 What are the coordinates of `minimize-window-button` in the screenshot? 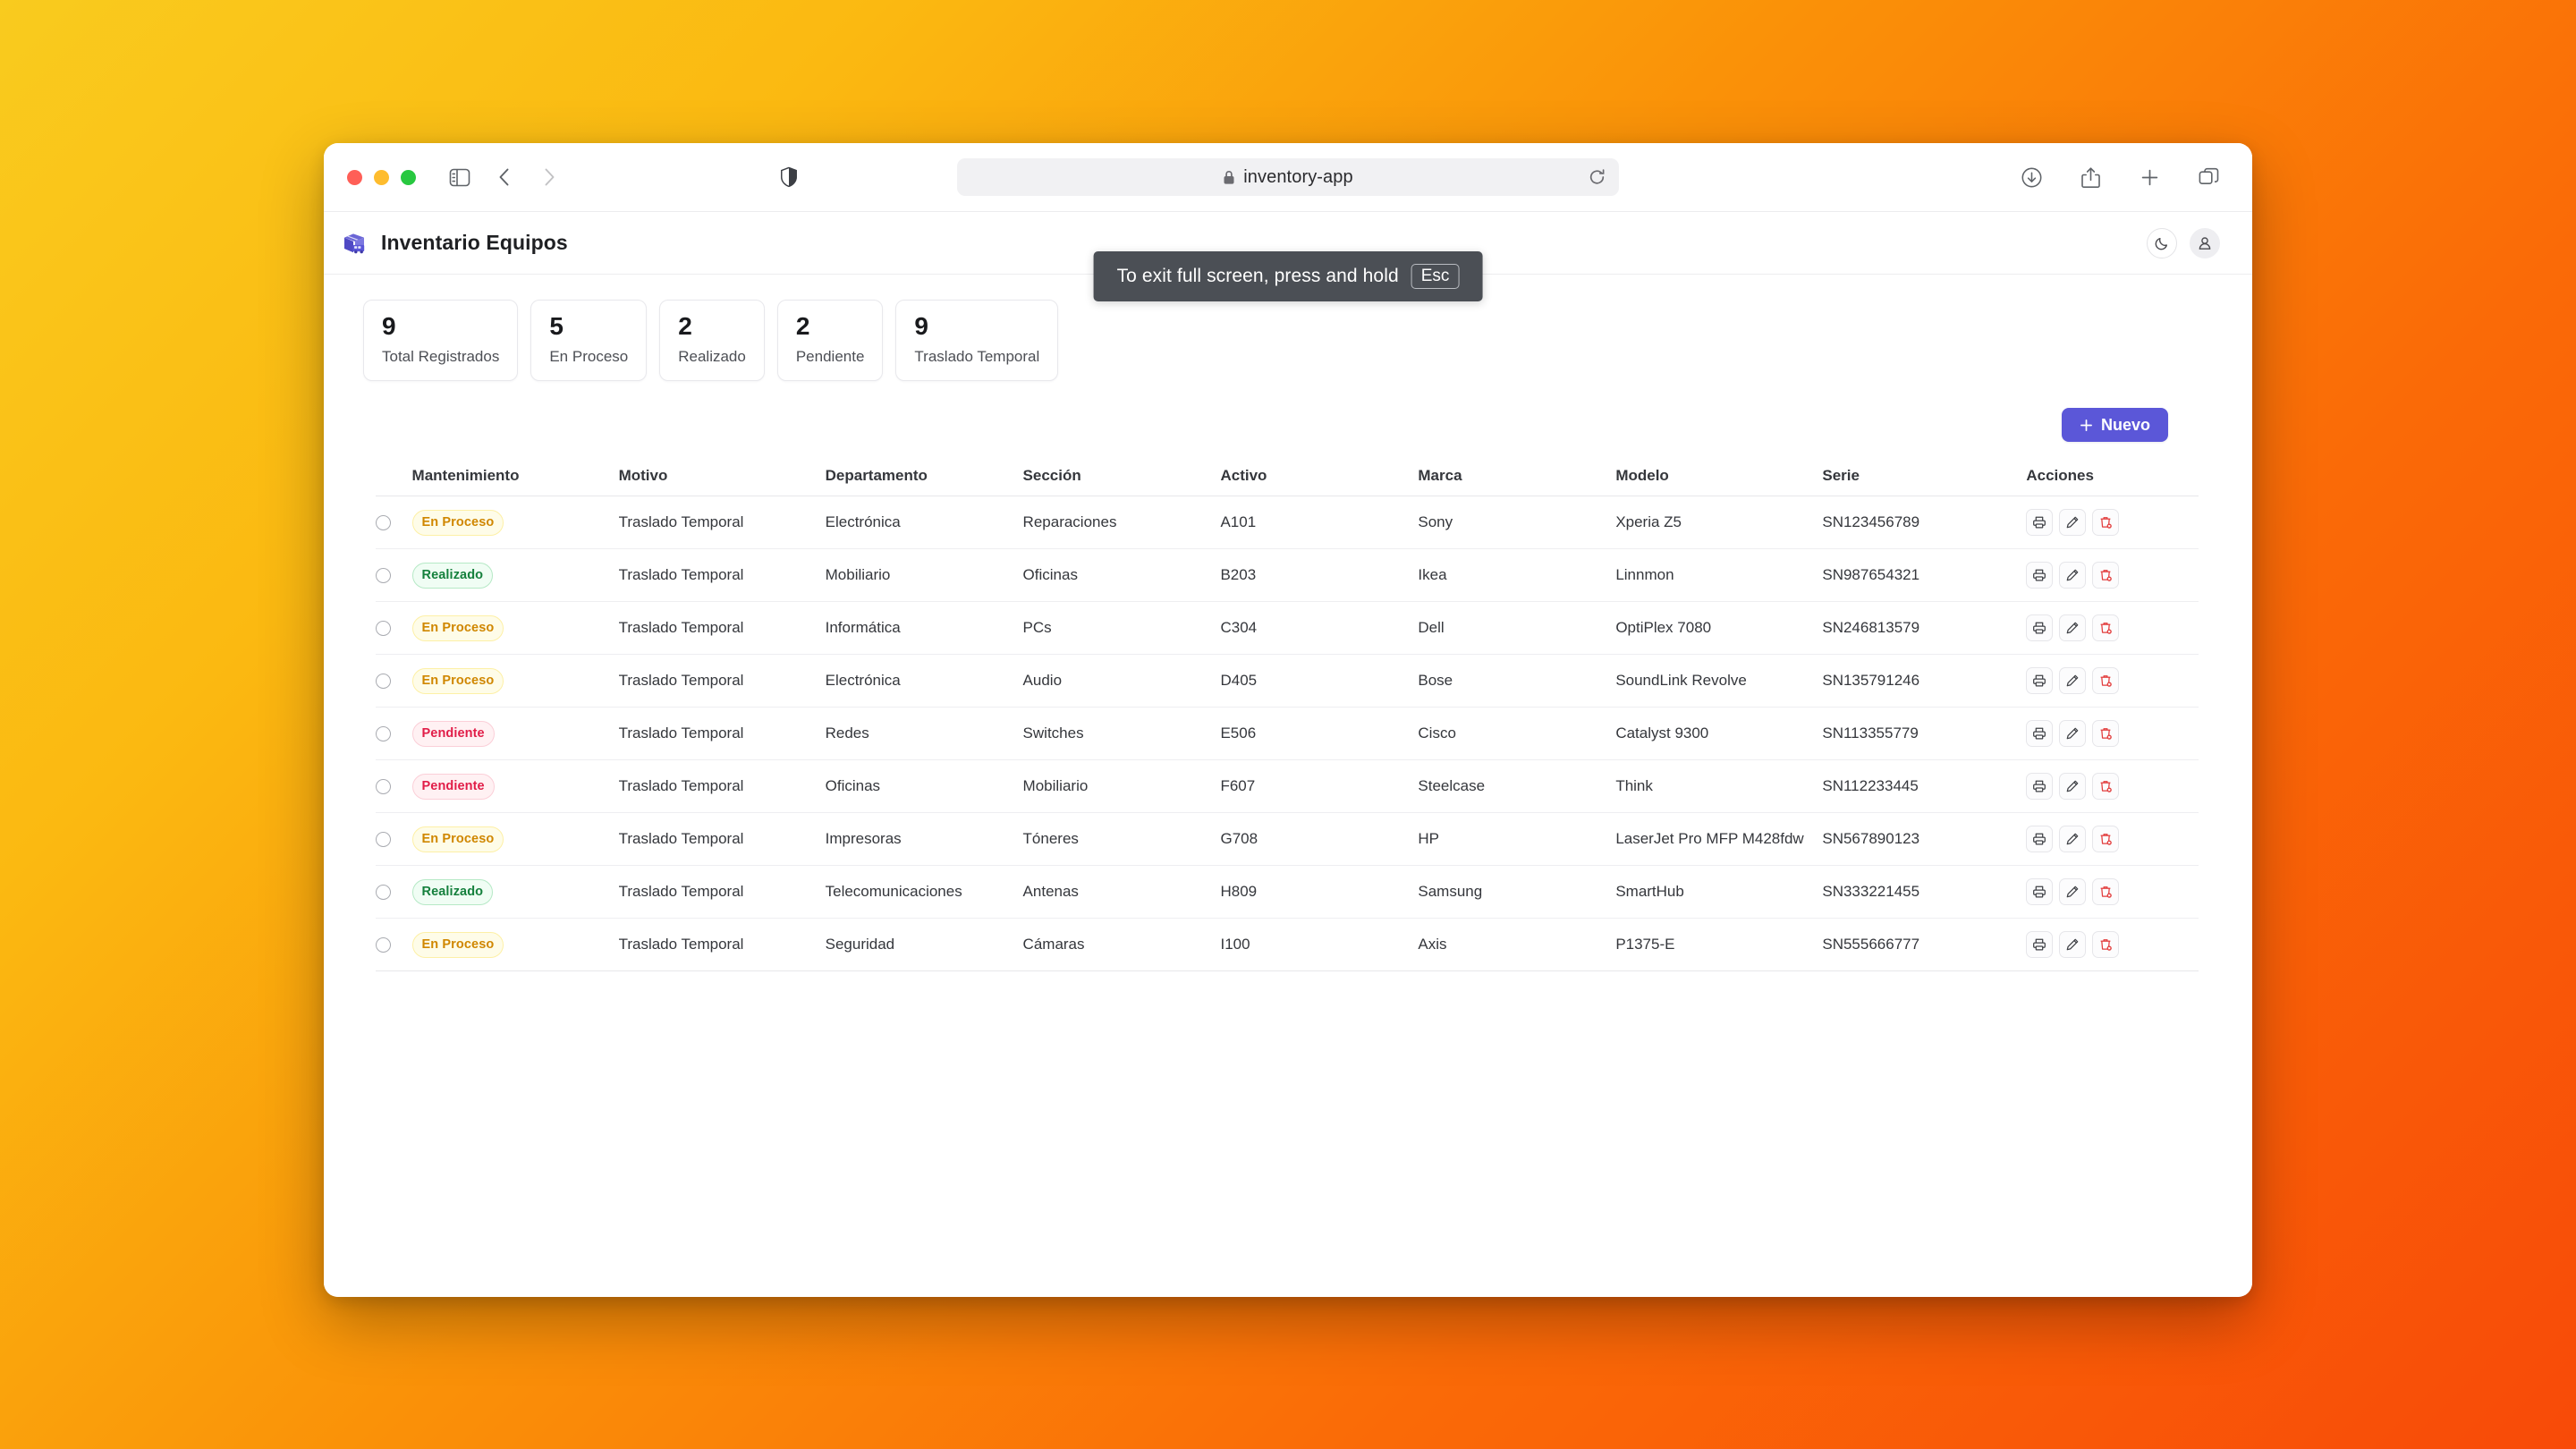 It's located at (381, 177).